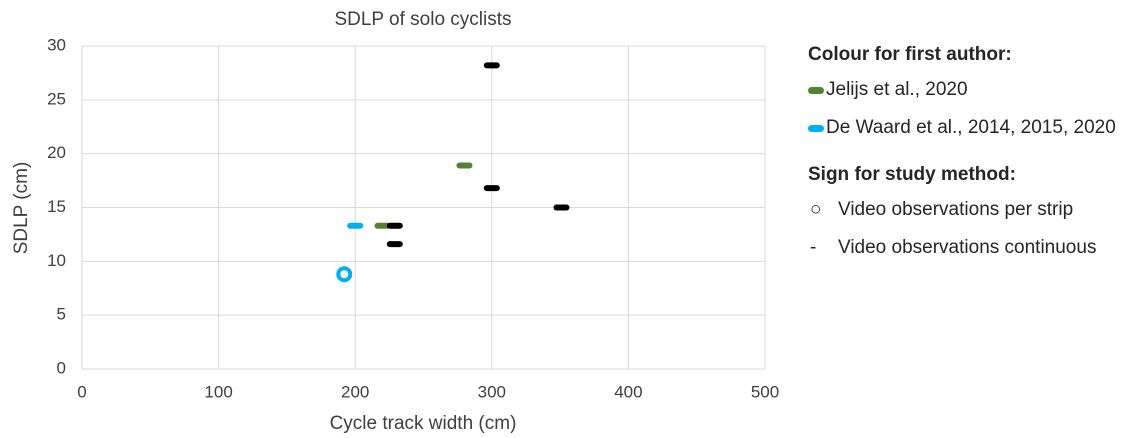  I want to click on legend-item: Jelijs et al., 2020, so click(978, 90).